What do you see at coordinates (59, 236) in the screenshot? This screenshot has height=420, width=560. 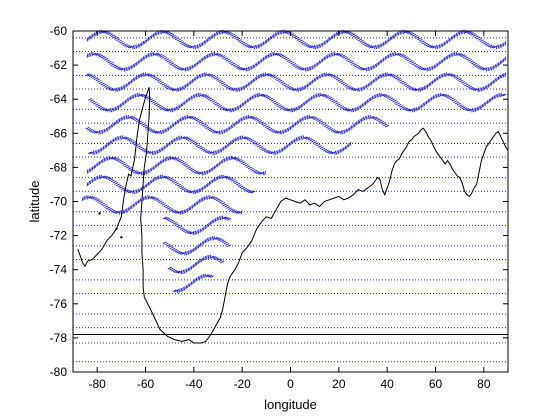 I see `y-tick-label: -72` at bounding box center [59, 236].